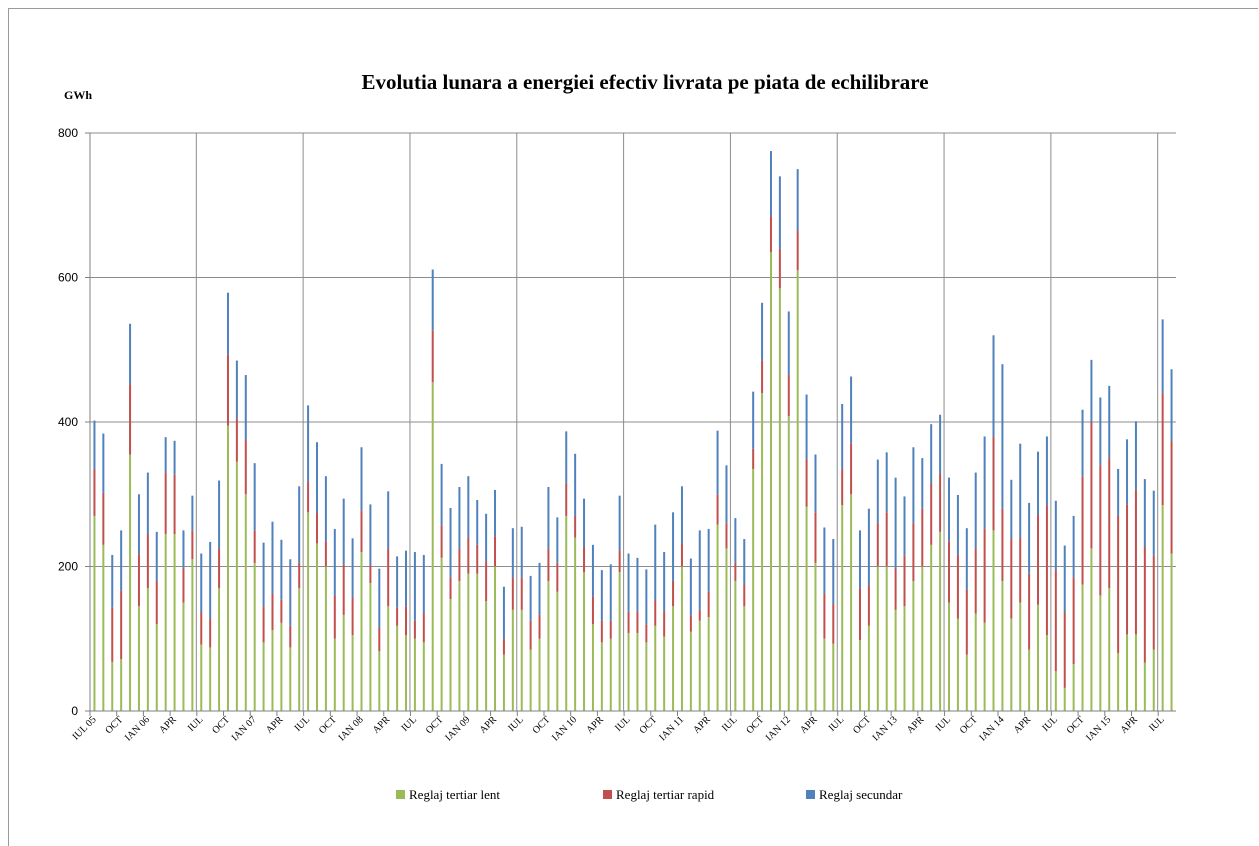 The height and width of the screenshot is (846, 1259). Describe the element at coordinates (607, 794) in the screenshot. I see `legend-swatch-tertiar-rapid` at that location.